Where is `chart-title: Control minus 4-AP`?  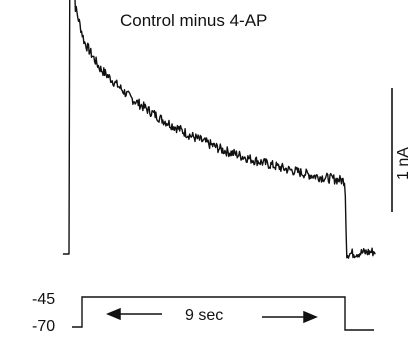
chart-title: Control minus 4-AP is located at coordinates (193, 20).